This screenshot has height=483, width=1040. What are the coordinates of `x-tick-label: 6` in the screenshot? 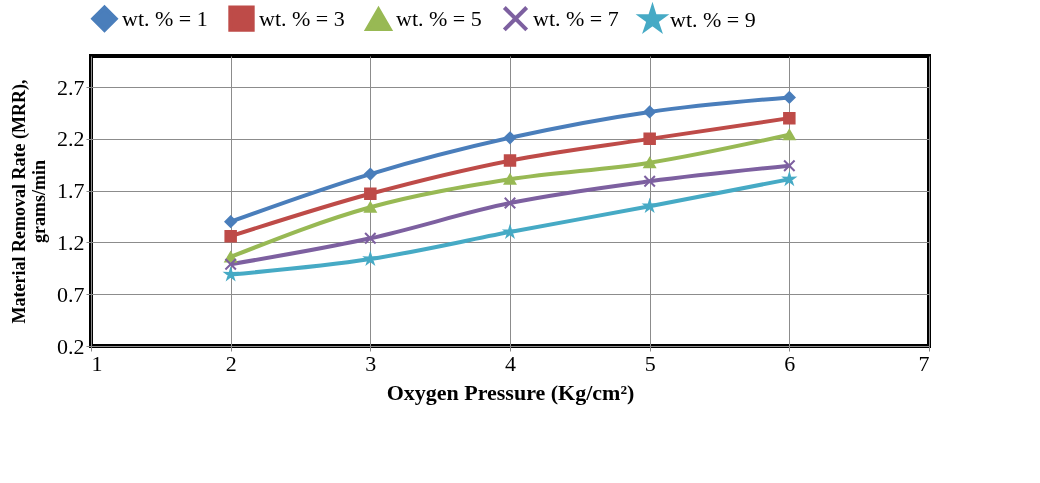 It's located at (790, 363).